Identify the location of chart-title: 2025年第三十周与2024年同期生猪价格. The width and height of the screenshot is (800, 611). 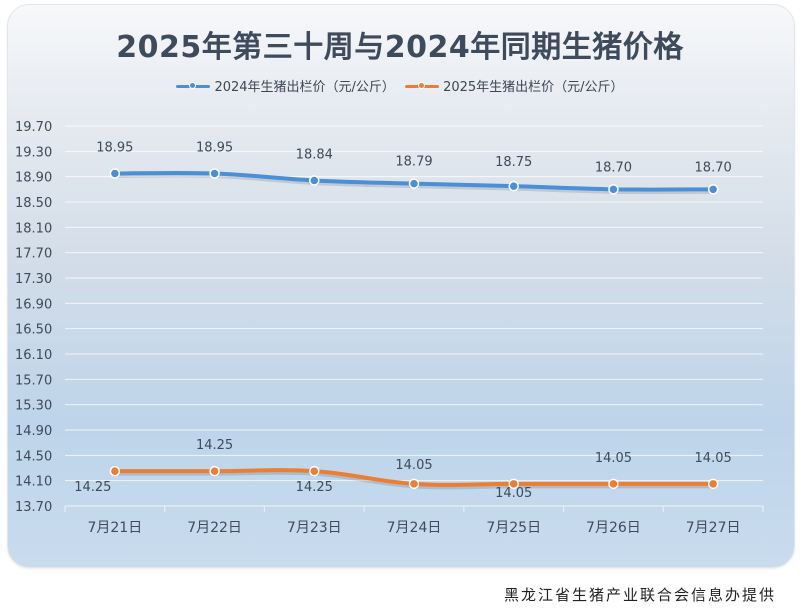
(400, 47).